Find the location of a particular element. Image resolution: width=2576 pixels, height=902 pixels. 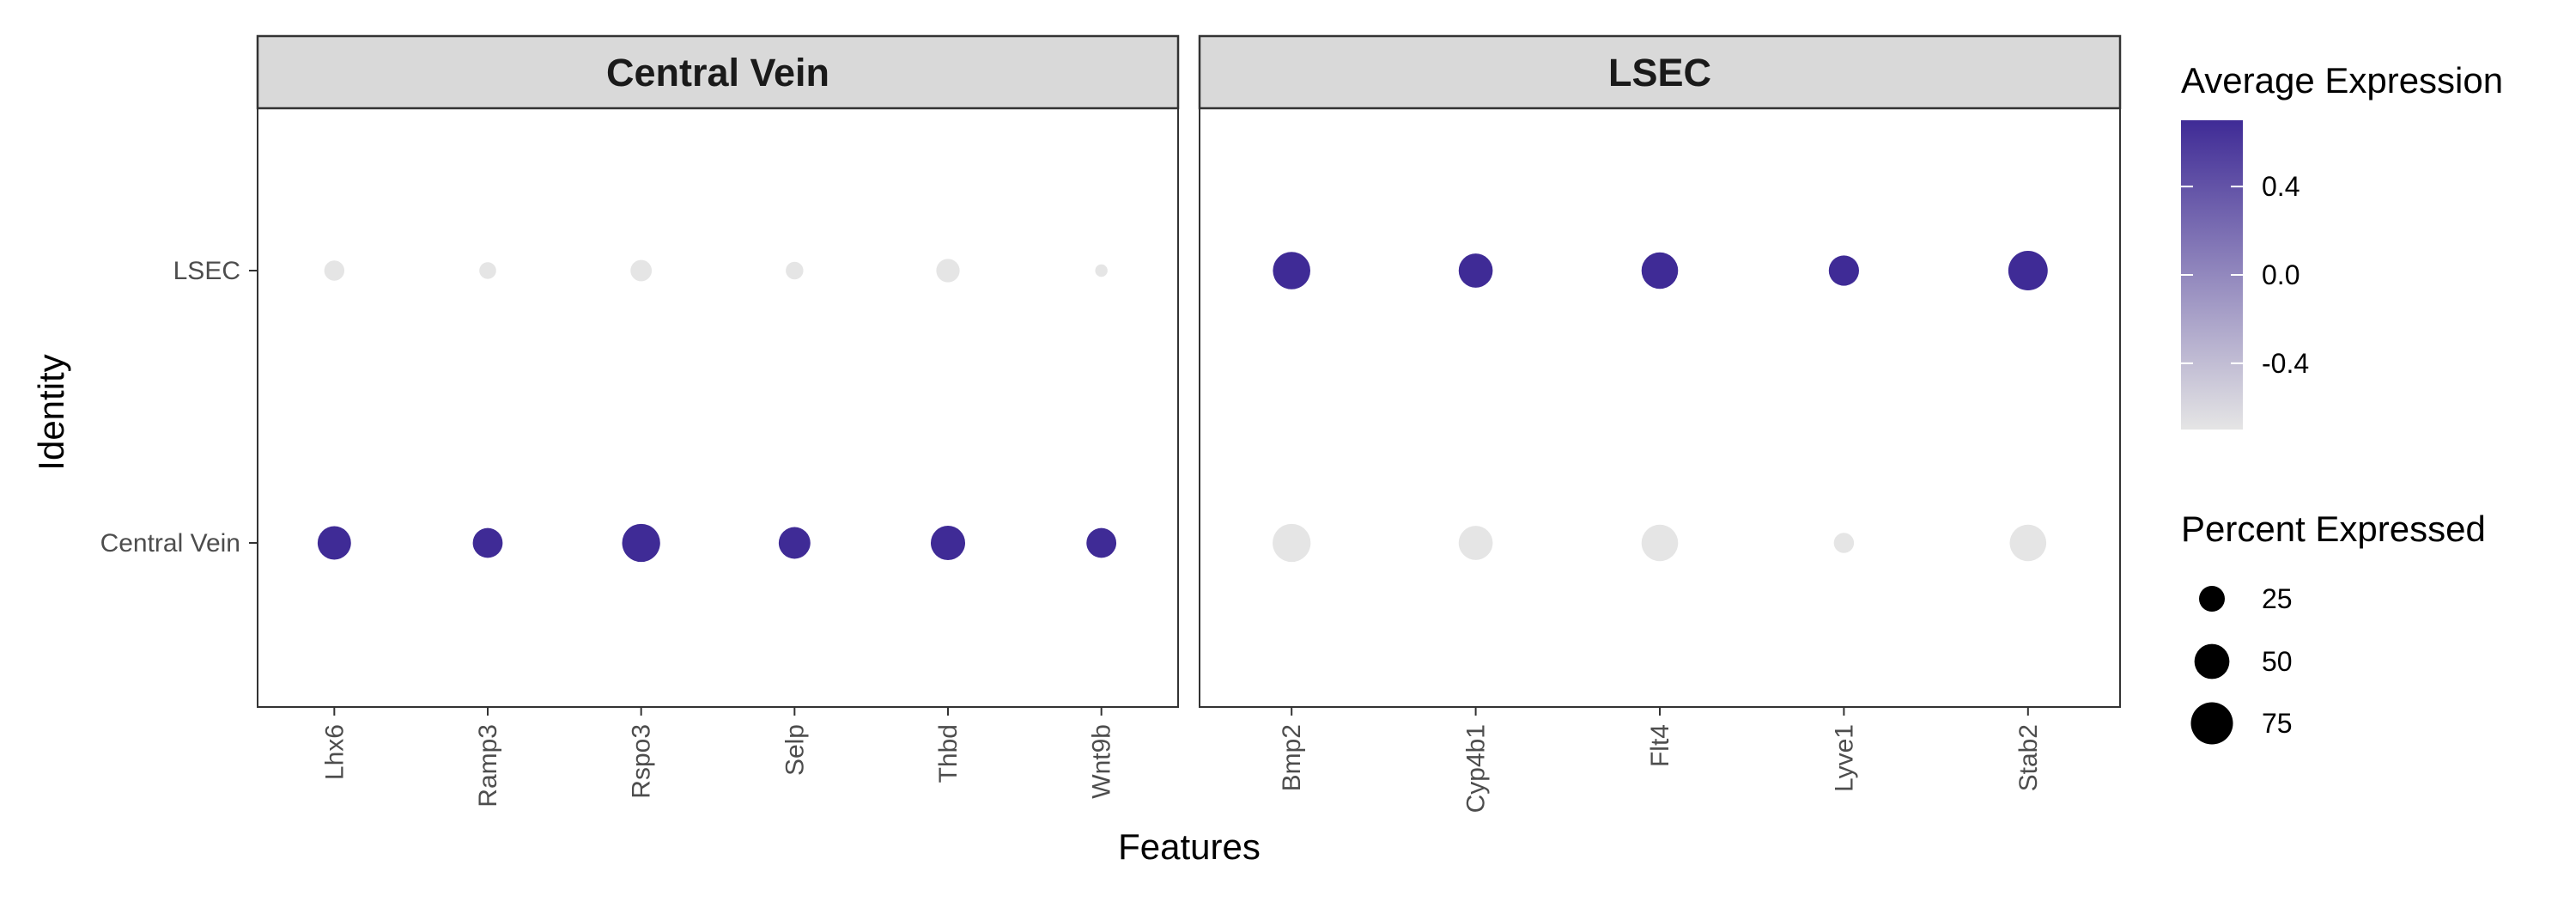

x-tick-label: Selp is located at coordinates (795, 750).